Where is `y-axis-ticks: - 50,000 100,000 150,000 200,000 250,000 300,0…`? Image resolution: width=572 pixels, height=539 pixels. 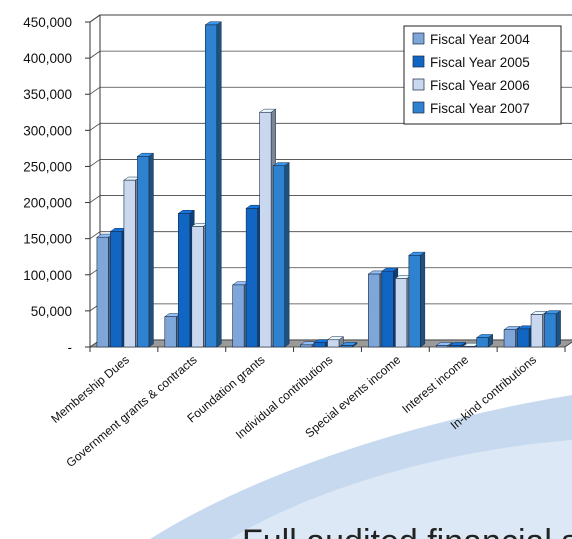
y-axis-ticks: - 50,000 100,000 150,000 200,000 250,000 300,0… is located at coordinates (56, 185).